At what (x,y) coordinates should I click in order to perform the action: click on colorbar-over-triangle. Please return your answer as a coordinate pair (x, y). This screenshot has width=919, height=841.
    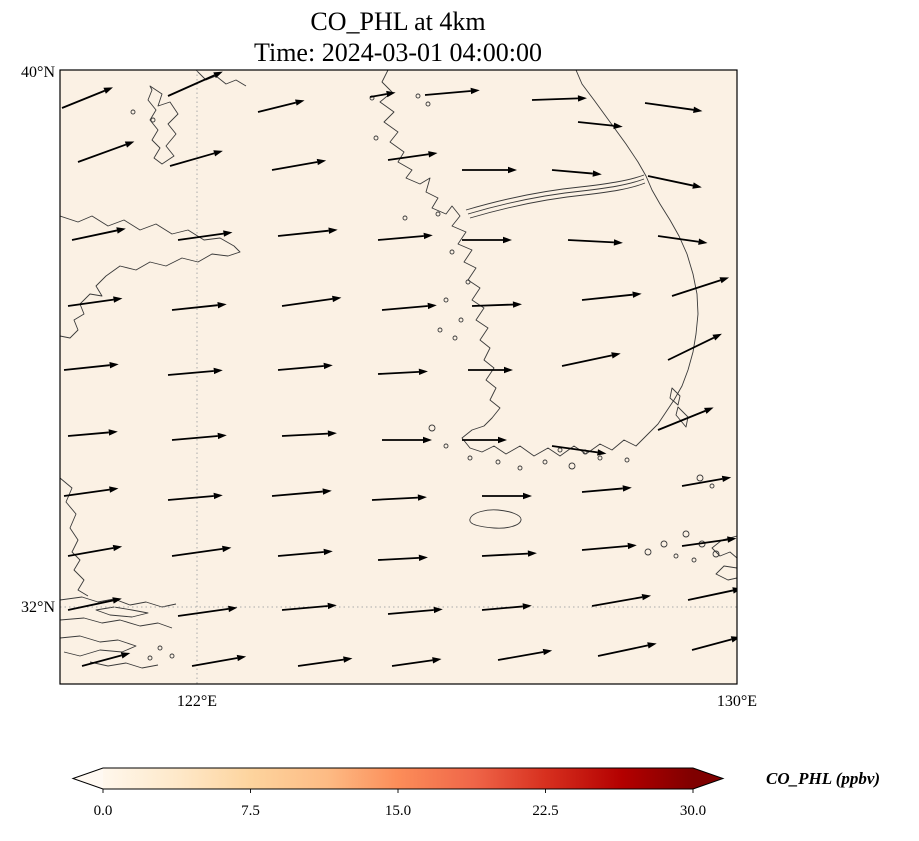
    Looking at the image, I should click on (708, 778).